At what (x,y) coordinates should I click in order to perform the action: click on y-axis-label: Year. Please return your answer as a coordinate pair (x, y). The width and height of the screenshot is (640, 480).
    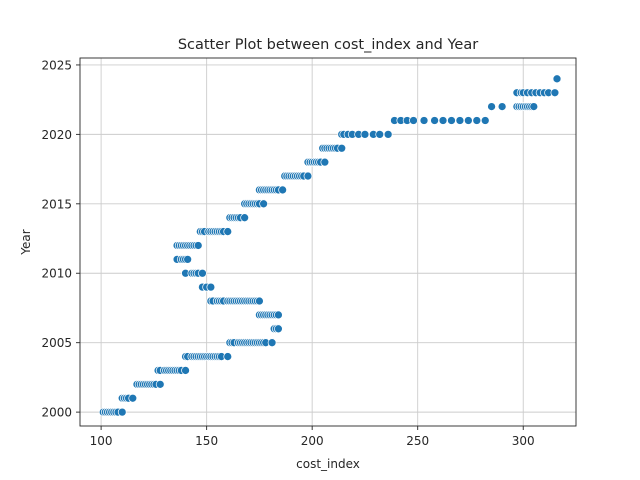
    Looking at the image, I should click on (26, 242).